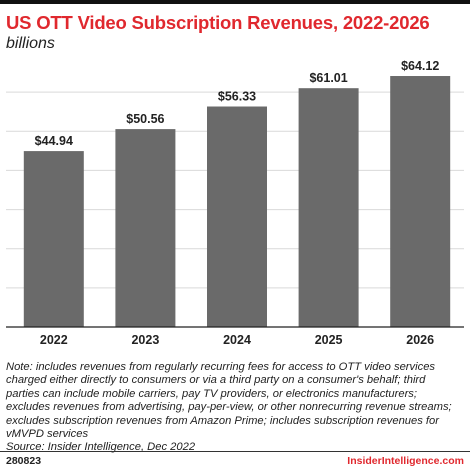  Describe the element at coordinates (235, 2) in the screenshot. I see `top-rule` at that location.